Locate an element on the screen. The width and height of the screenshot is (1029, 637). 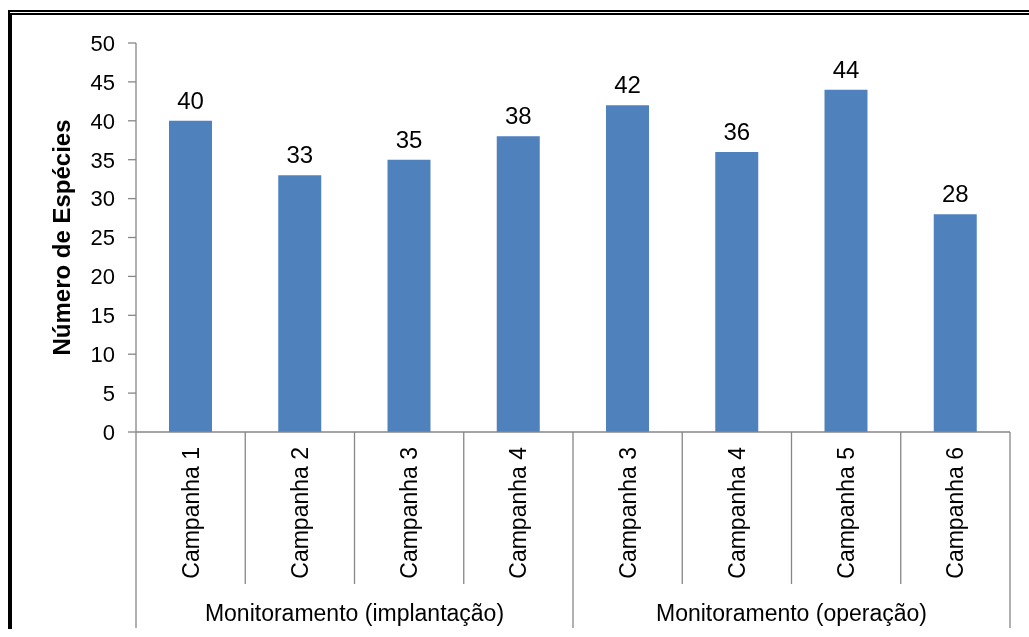
data-label: 28 is located at coordinates (955, 194).